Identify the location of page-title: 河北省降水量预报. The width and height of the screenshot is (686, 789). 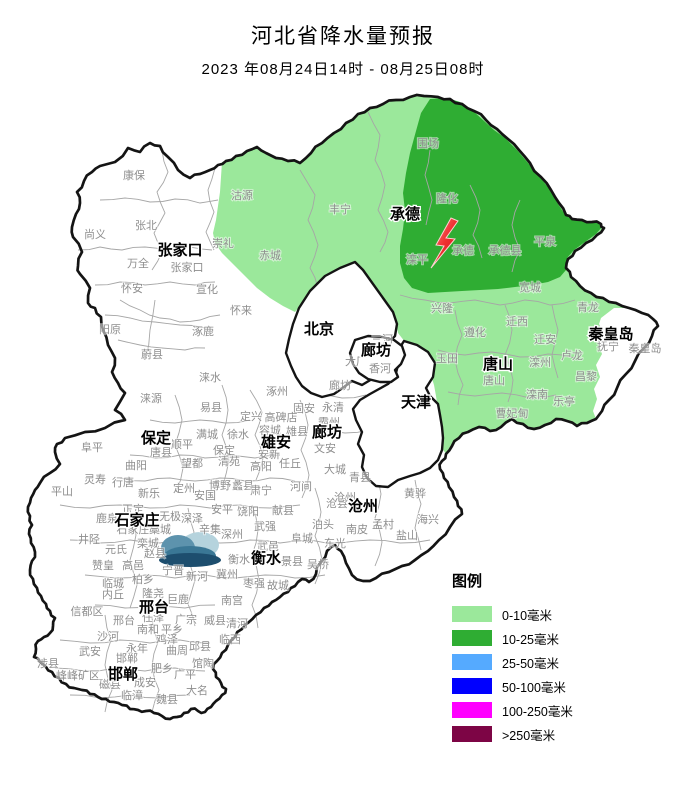
(343, 36).